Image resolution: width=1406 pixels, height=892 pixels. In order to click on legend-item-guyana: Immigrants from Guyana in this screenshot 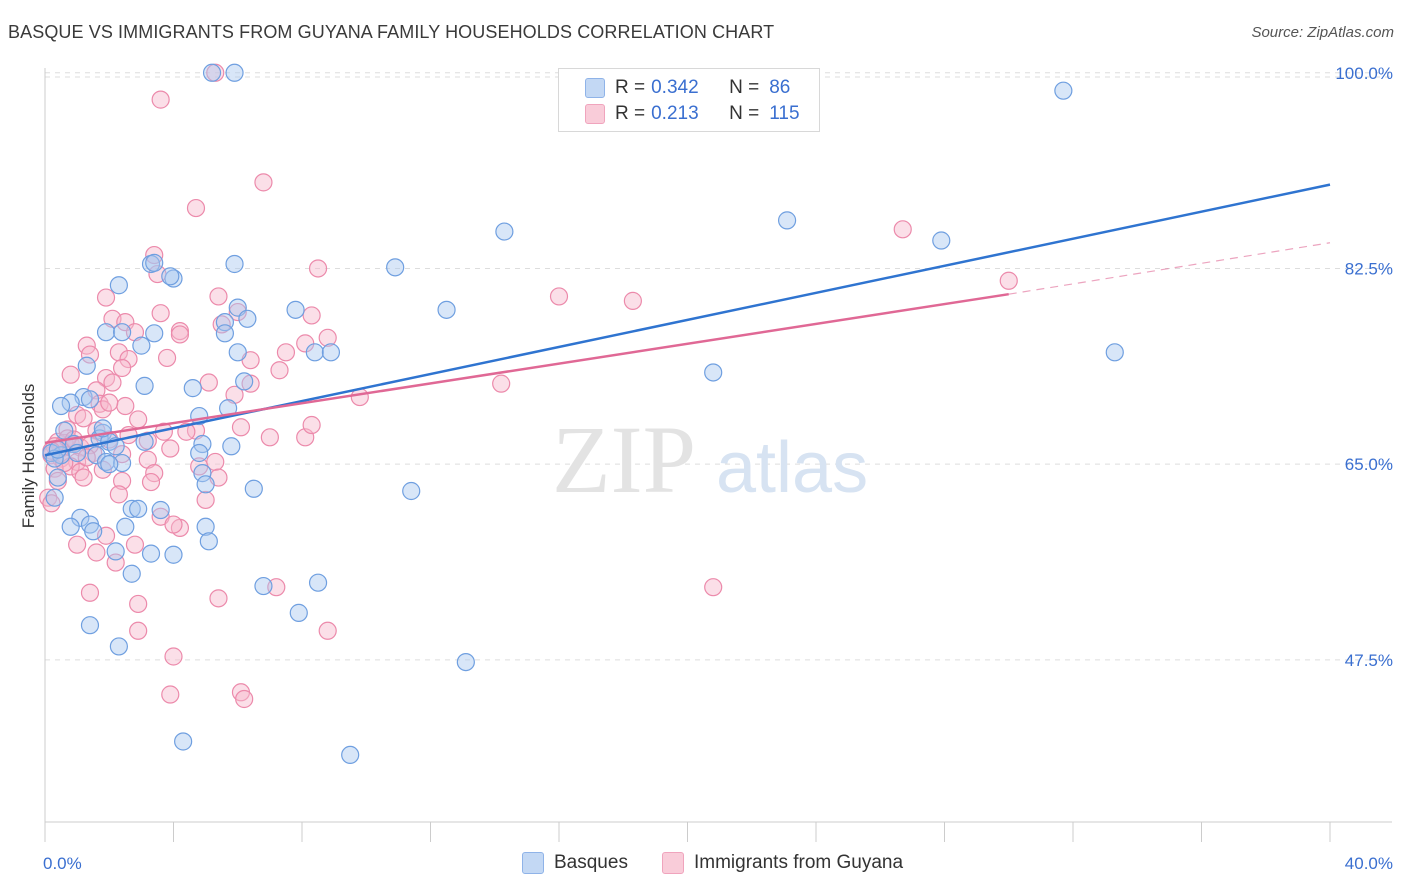, I will do `click(782, 863)`.